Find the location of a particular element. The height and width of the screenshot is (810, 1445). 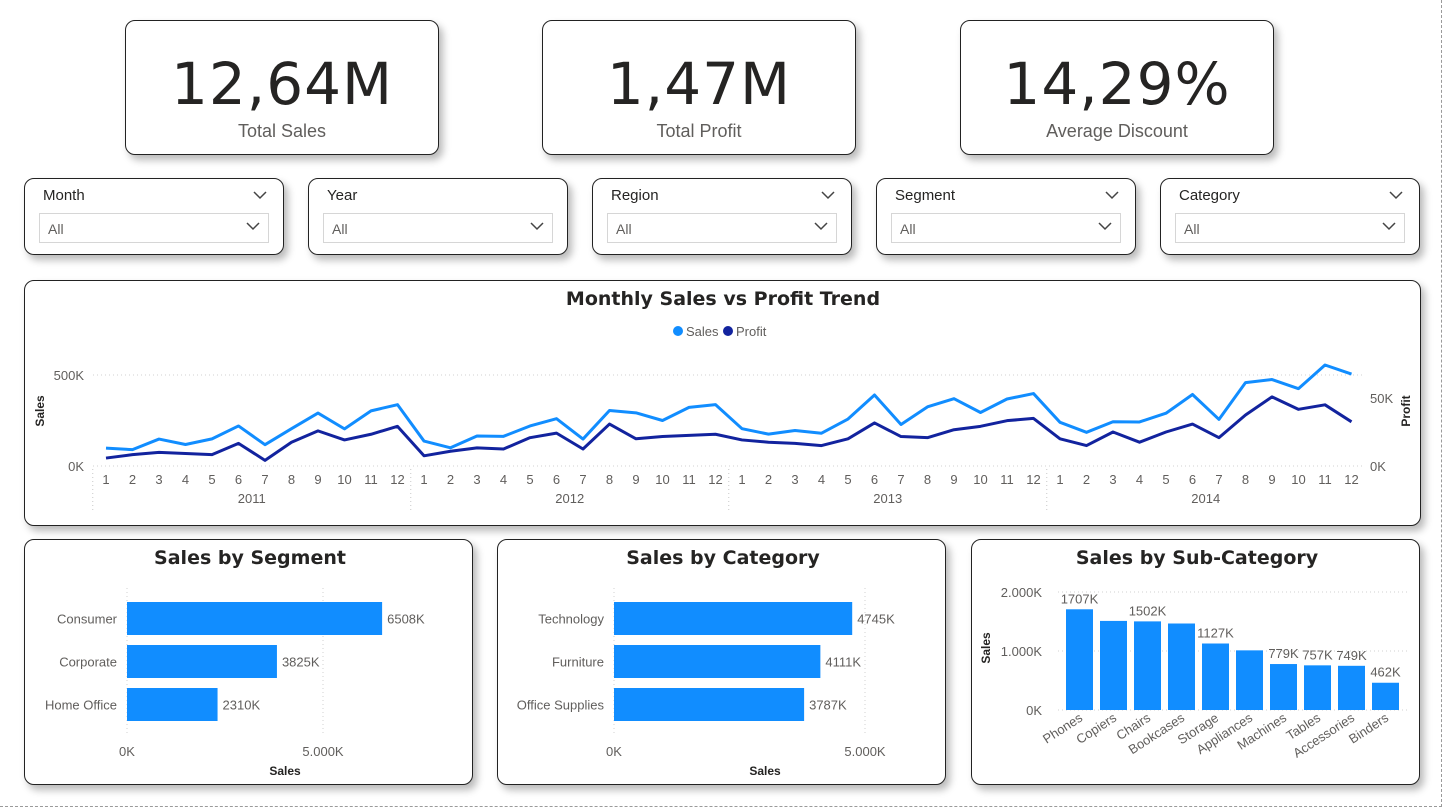

month-tick-label: 9 is located at coordinates (317, 479).